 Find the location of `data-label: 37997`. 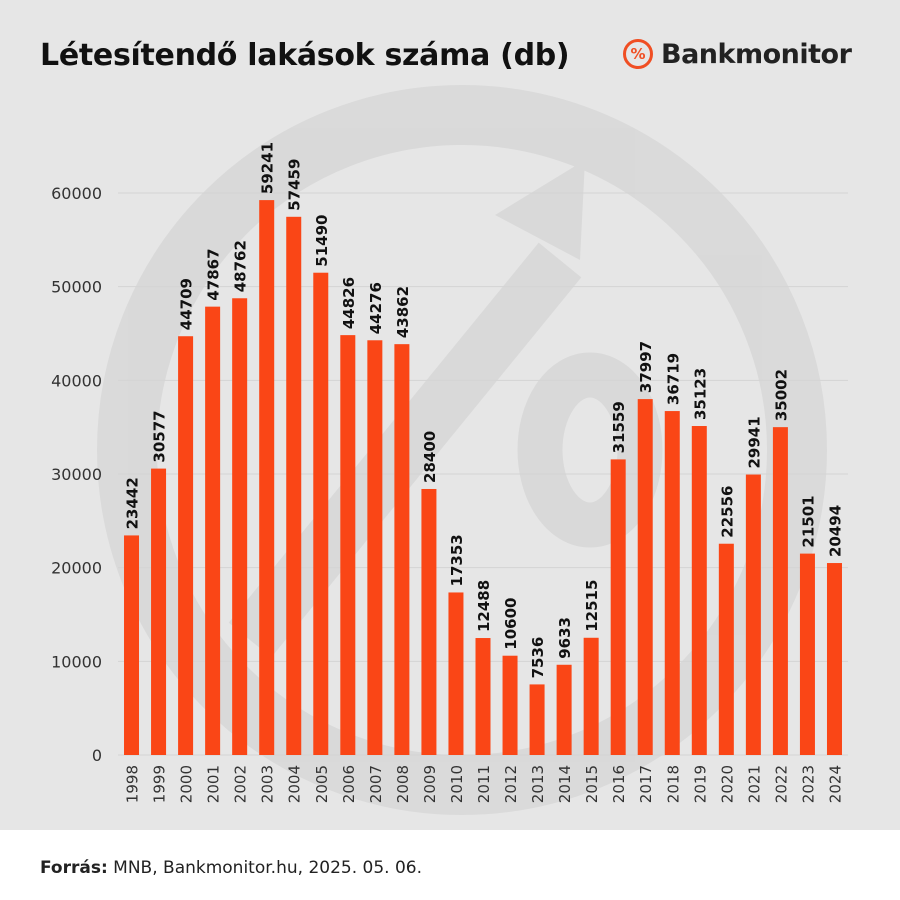

data-label: 37997 is located at coordinates (646, 367).